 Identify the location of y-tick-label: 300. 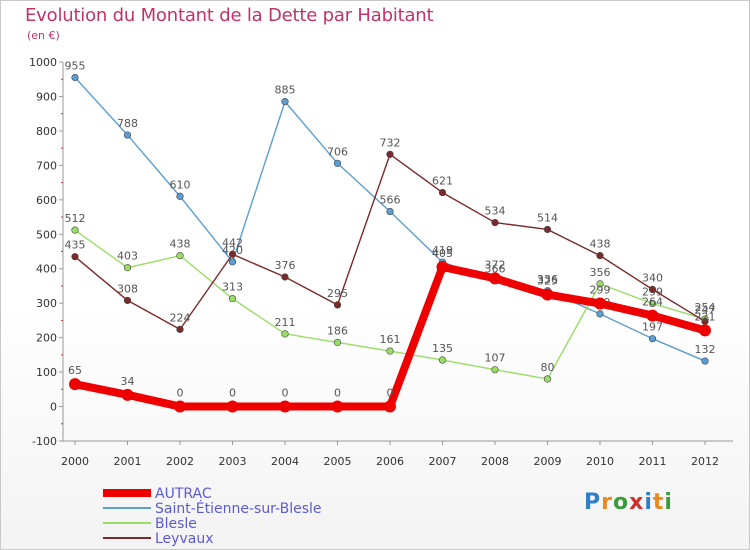
(46, 303).